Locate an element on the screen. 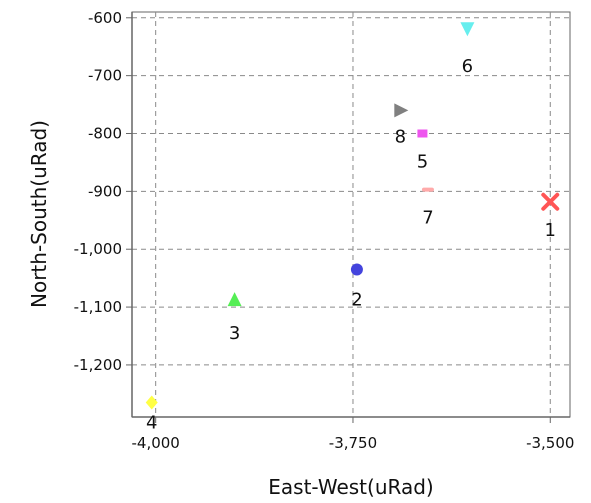 The height and width of the screenshot is (503, 591). y-tick-label-4: -1,000 is located at coordinates (98, 249).